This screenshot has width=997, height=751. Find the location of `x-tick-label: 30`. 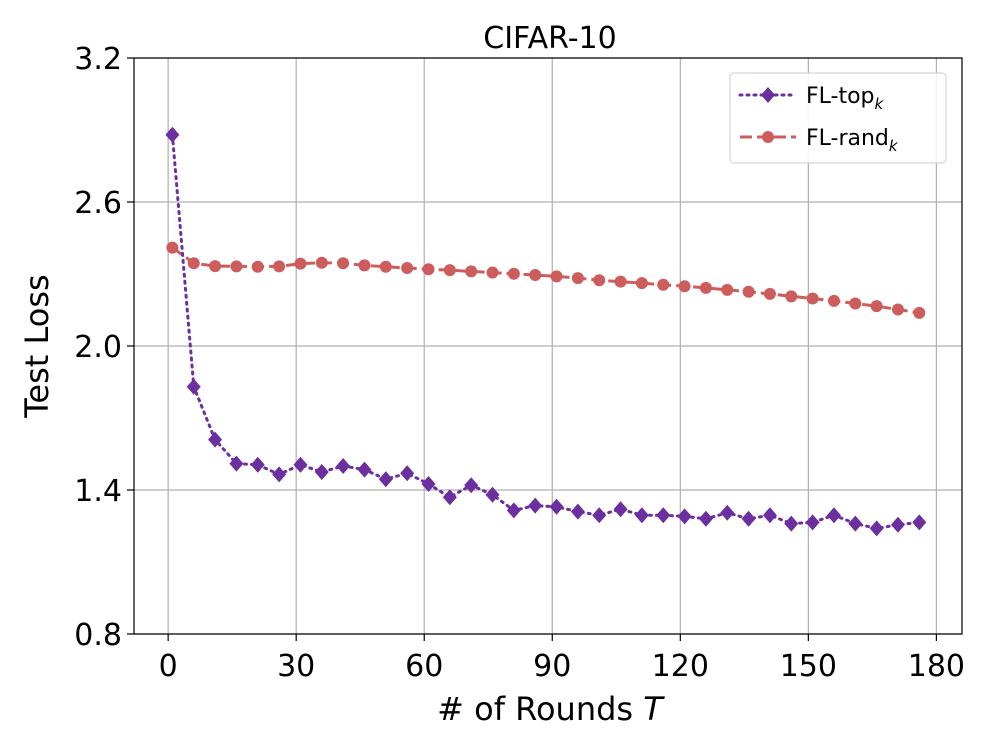

x-tick-label: 30 is located at coordinates (296, 666).